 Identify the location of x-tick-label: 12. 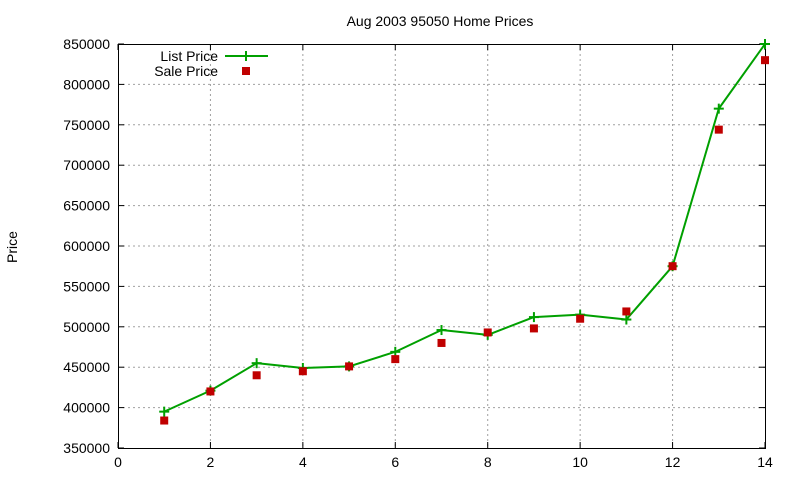
(673, 462).